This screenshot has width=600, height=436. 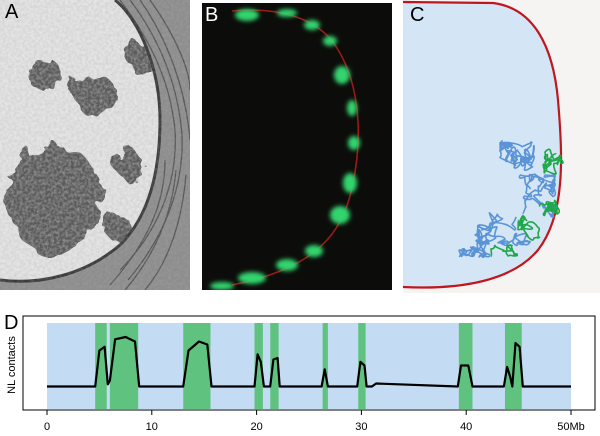 What do you see at coordinates (511, 199) in the screenshot?
I see `chromosome-fiber` at bounding box center [511, 199].